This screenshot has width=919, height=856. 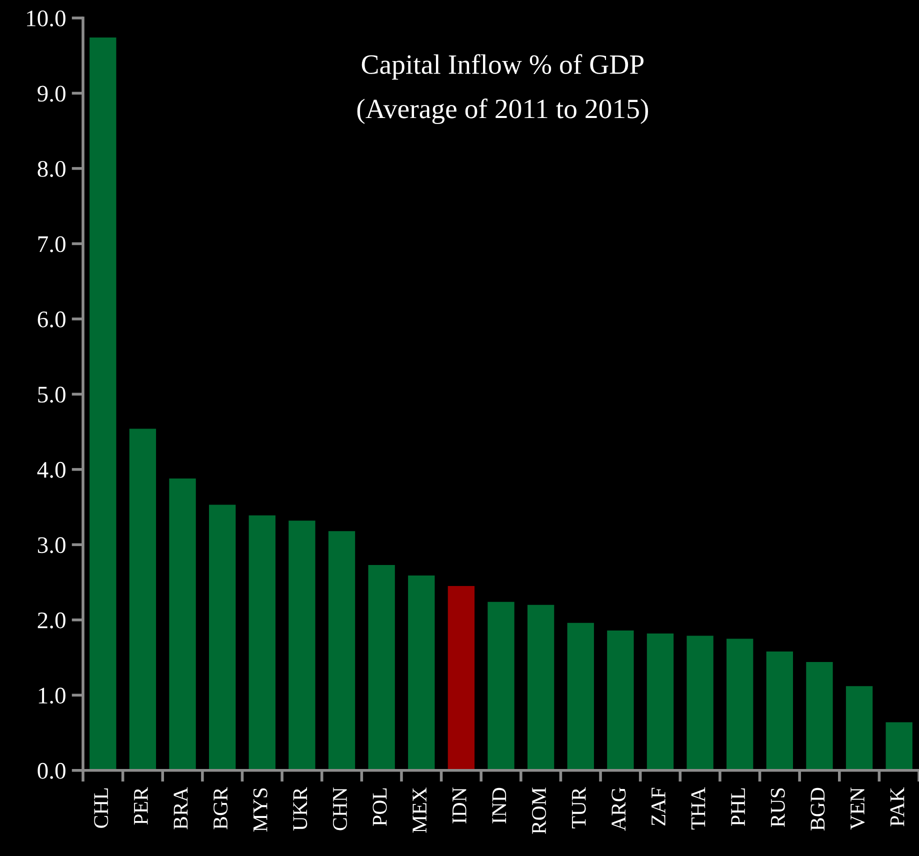 What do you see at coordinates (503, 67) in the screenshot?
I see `text: Capital Inflow % of GDP` at bounding box center [503, 67].